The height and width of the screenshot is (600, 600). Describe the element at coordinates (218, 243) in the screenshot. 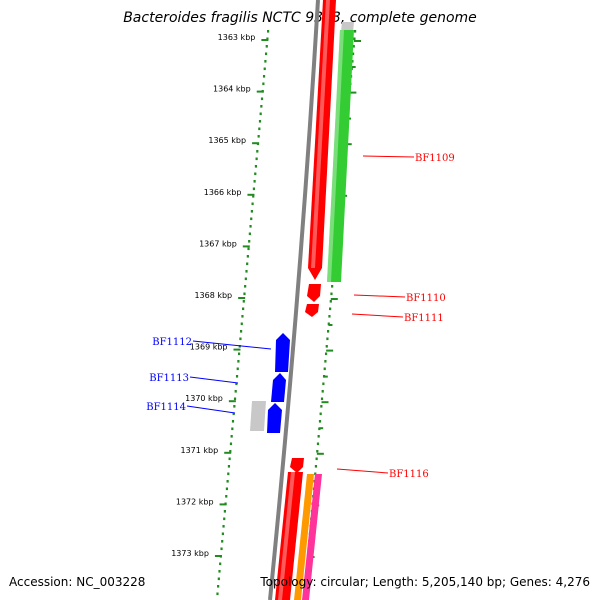

I see `ruler-tick-label: 1367 kbp` at that location.